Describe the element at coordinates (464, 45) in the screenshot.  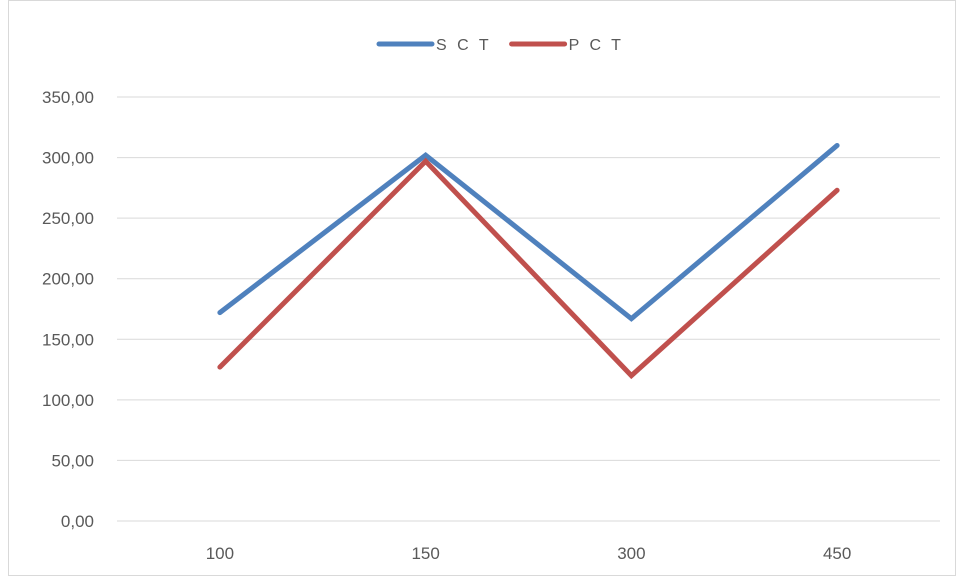
I see `legend-label: S C T` at that location.